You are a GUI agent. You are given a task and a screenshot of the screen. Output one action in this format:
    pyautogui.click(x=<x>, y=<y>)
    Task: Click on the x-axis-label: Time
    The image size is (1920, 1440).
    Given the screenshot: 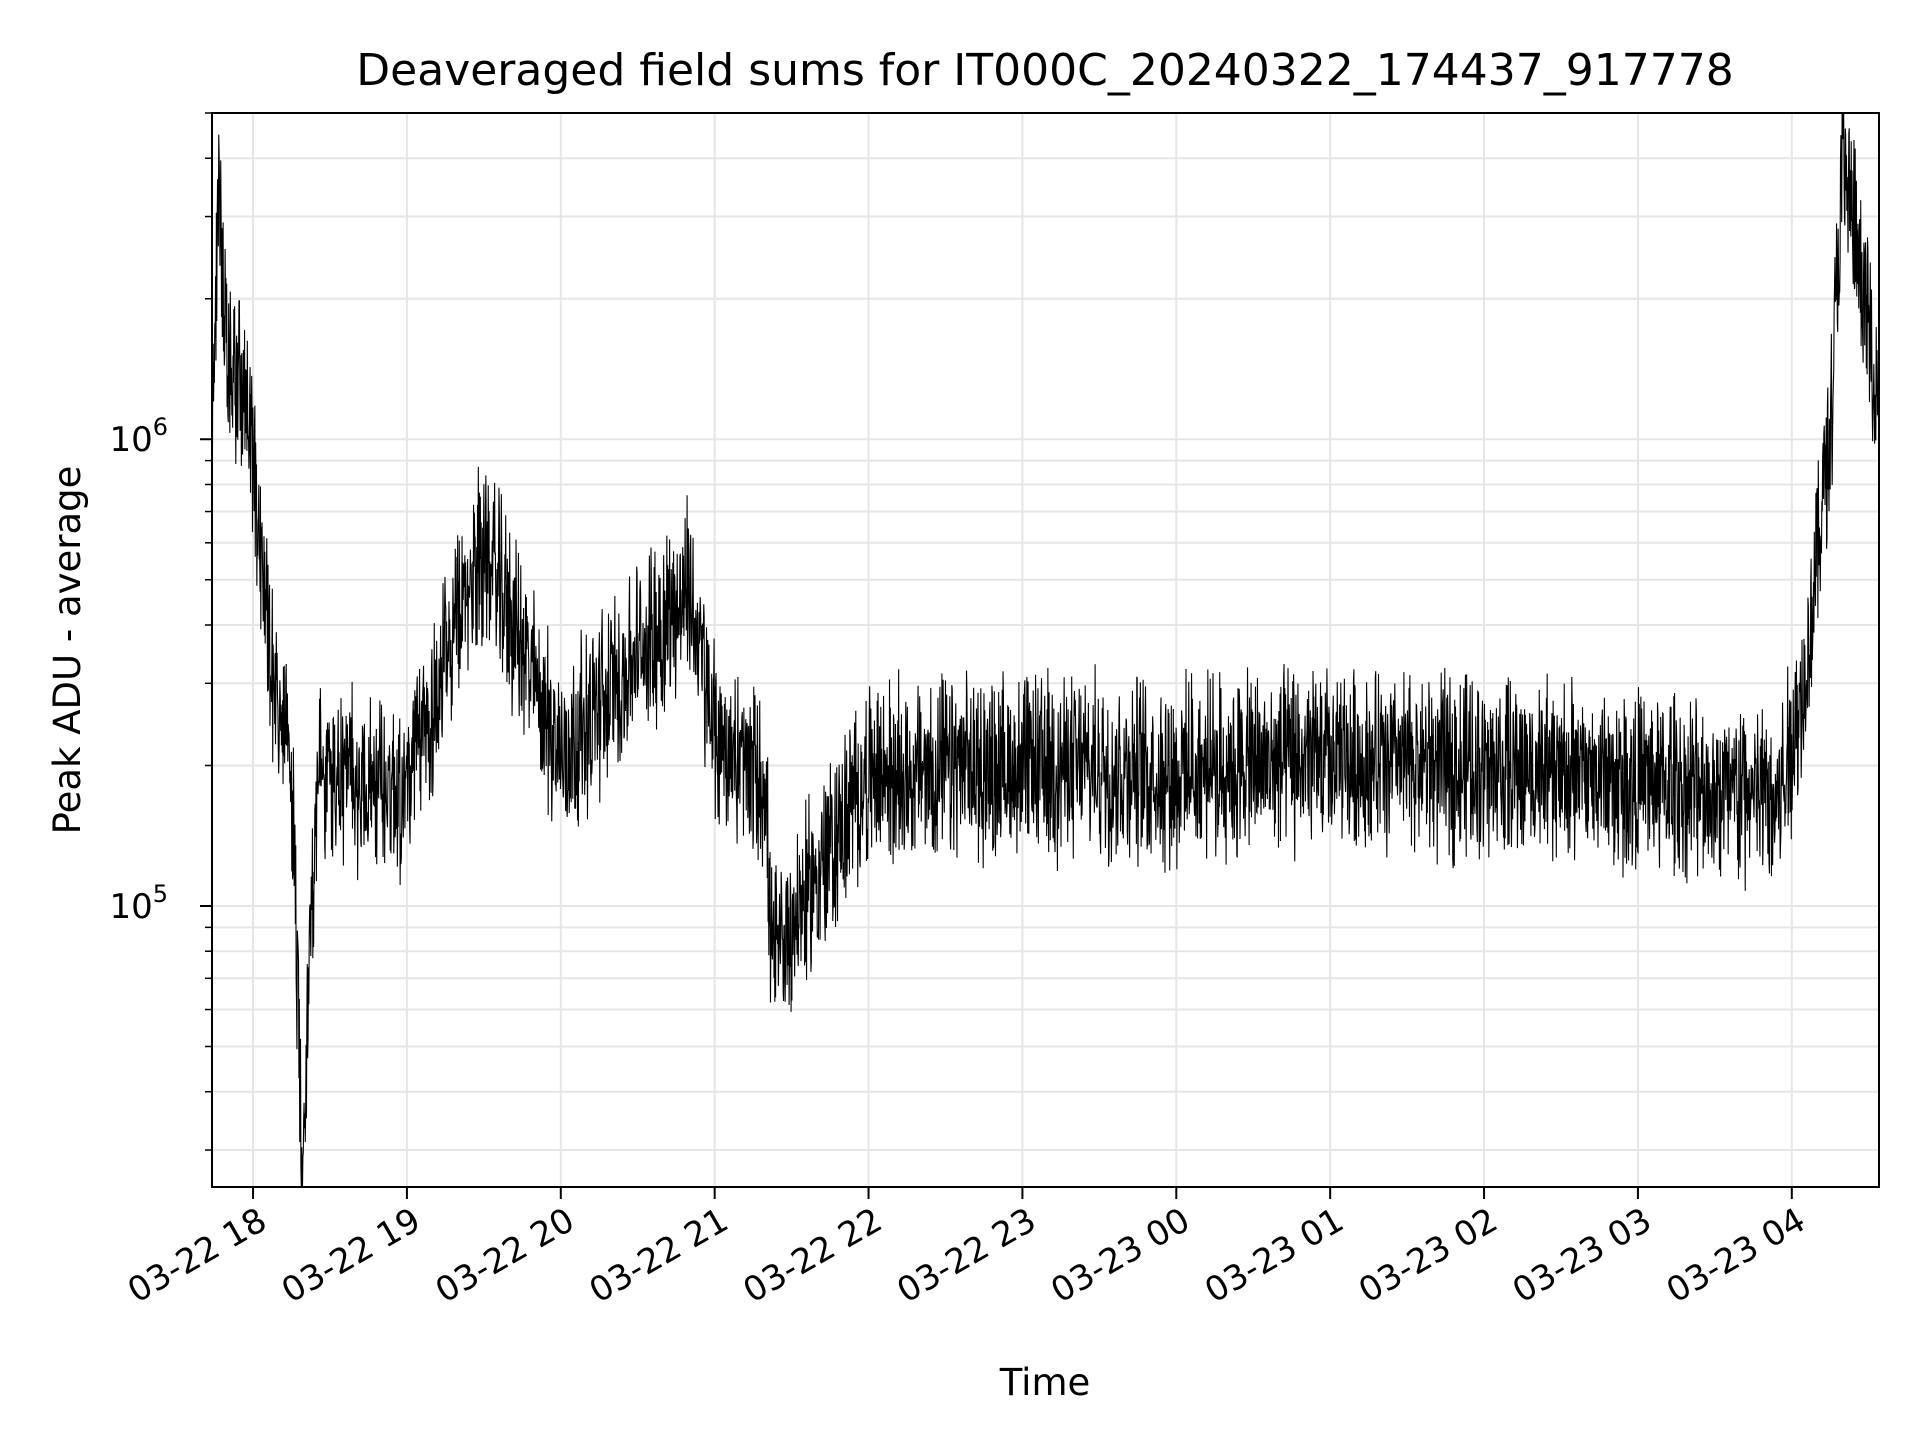 What is the action you would take?
    pyautogui.click(x=1045, y=1382)
    